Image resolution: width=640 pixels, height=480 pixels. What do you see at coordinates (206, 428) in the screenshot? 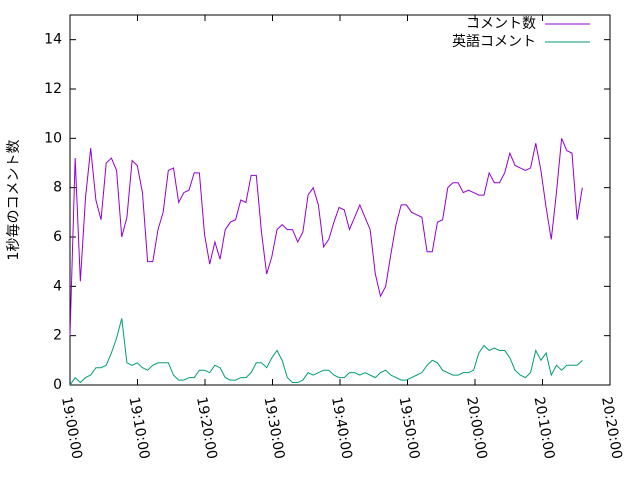
I see `x-tick-label: 19:20:00` at bounding box center [206, 428].